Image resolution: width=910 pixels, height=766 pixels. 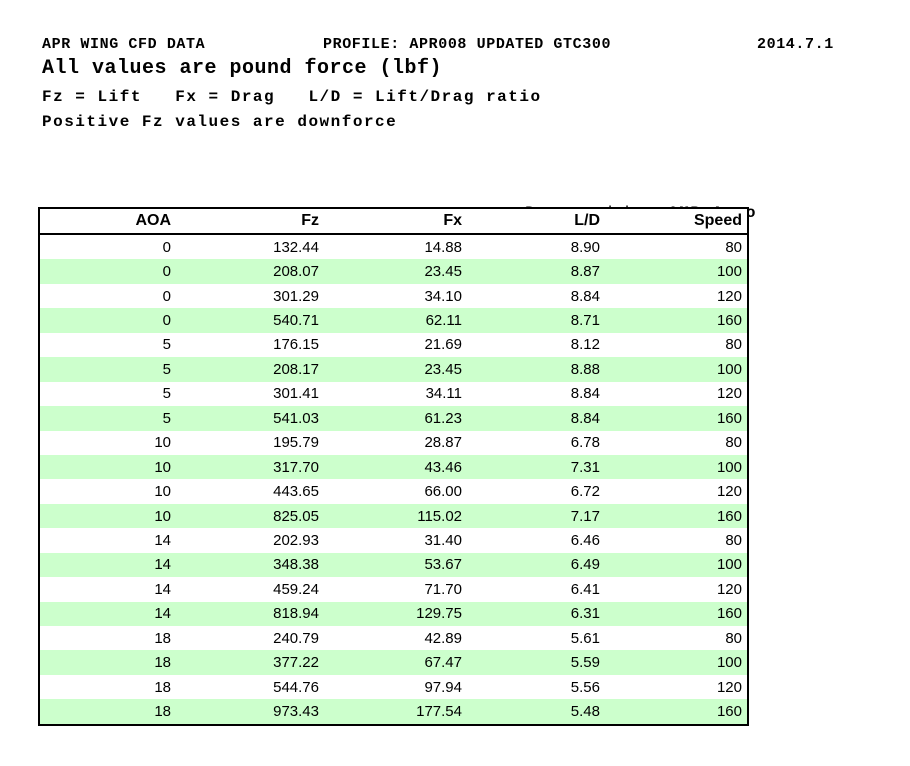 What do you see at coordinates (296, 492) in the screenshot?
I see `table-cell: 443.65` at bounding box center [296, 492].